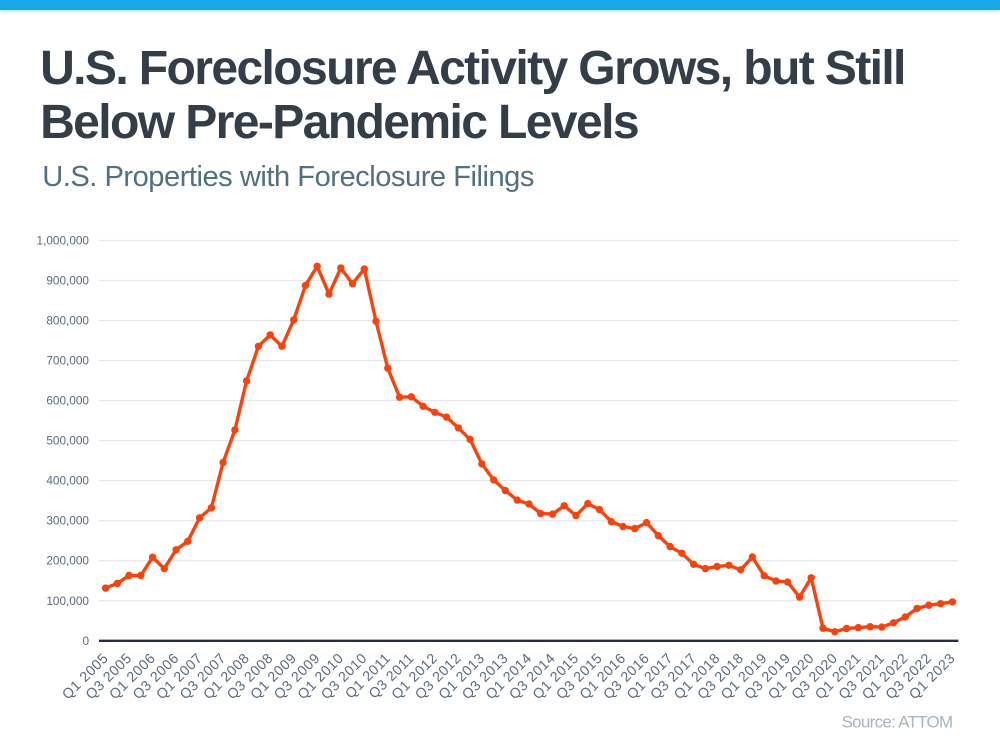 The height and width of the screenshot is (750, 1000). I want to click on svg-text: 400,000, so click(67, 481).